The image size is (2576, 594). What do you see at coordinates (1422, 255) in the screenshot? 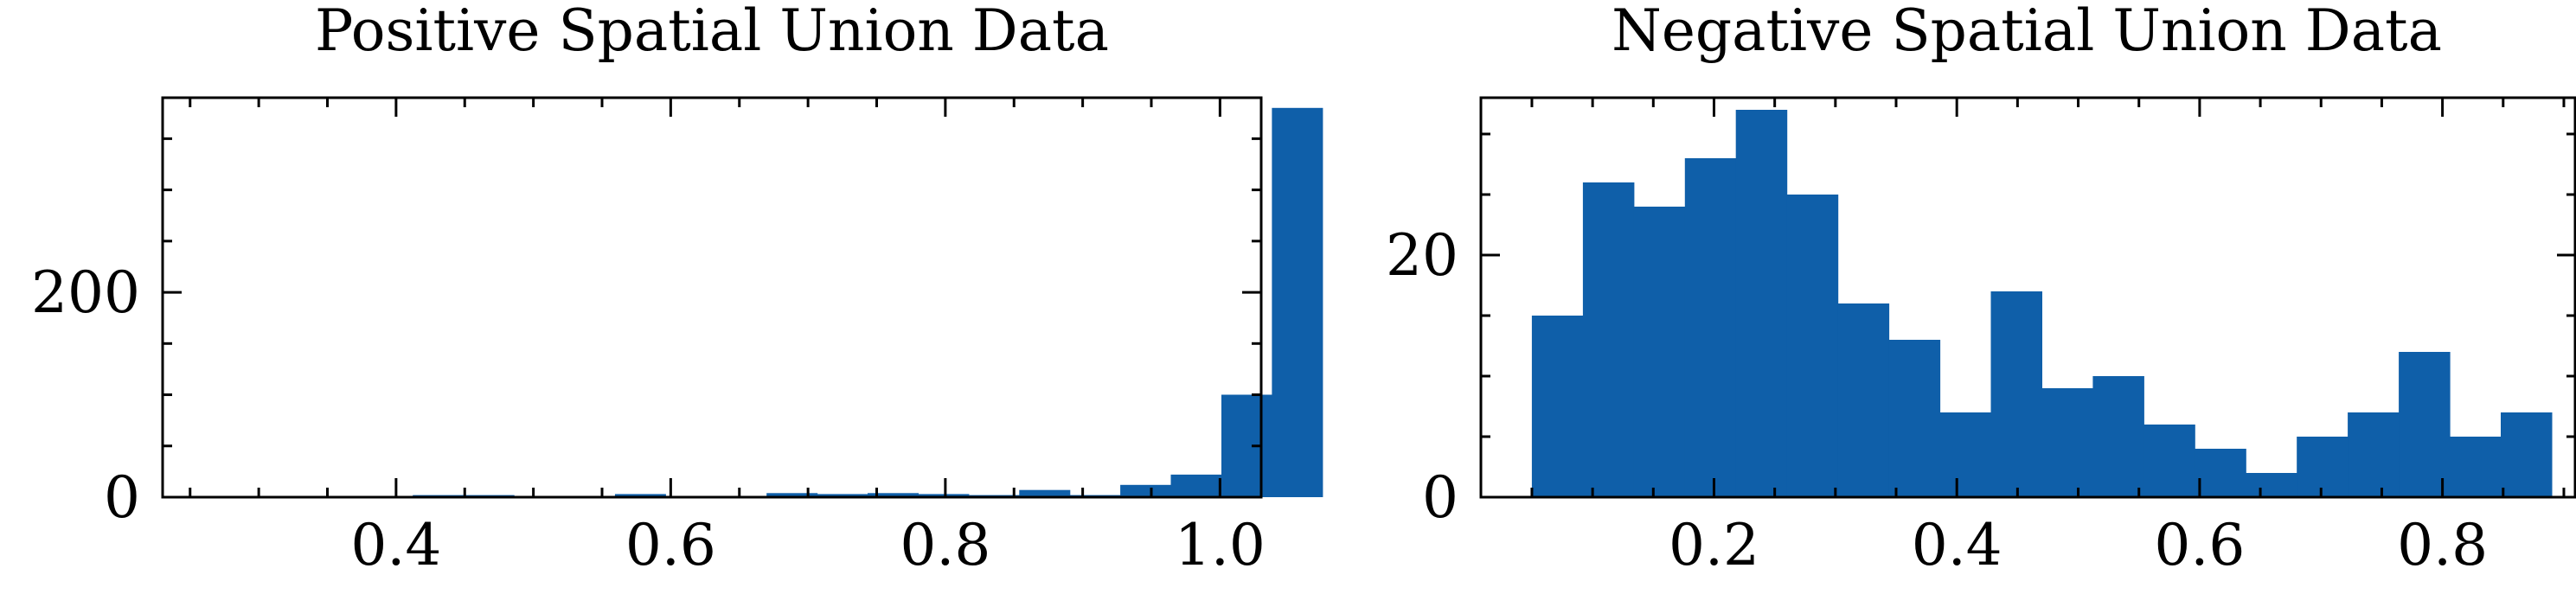
I see `y-tick-label: 20` at bounding box center [1422, 255].